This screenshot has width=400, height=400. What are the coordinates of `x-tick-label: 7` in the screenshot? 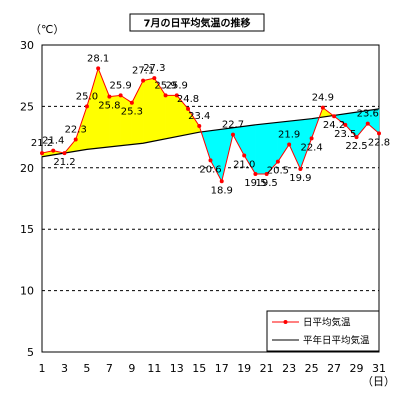 It's located at (109, 368).